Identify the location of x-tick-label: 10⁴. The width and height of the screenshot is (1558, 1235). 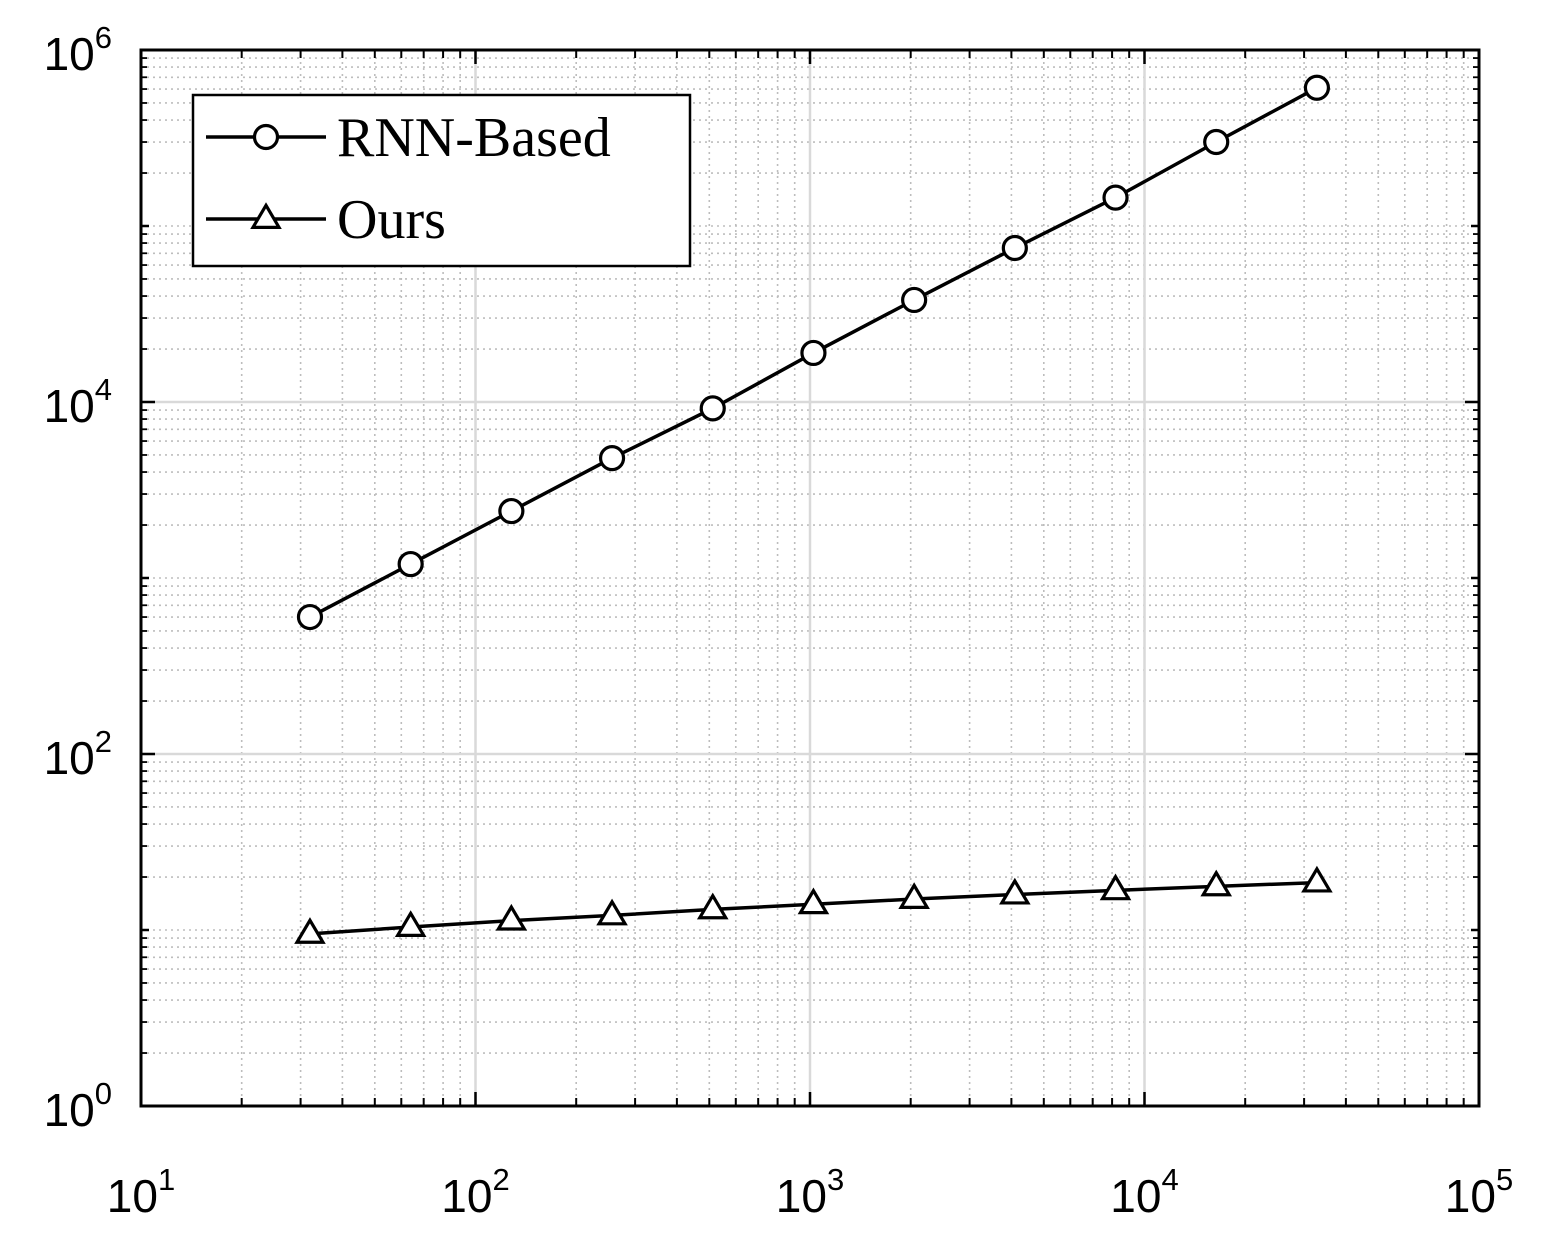
(1144, 1192).